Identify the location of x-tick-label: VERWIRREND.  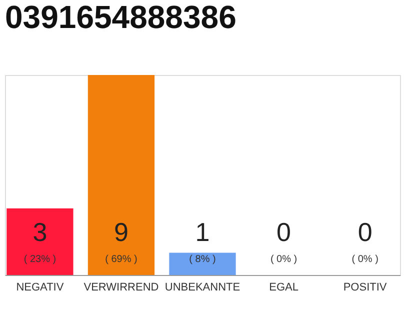
(121, 288).